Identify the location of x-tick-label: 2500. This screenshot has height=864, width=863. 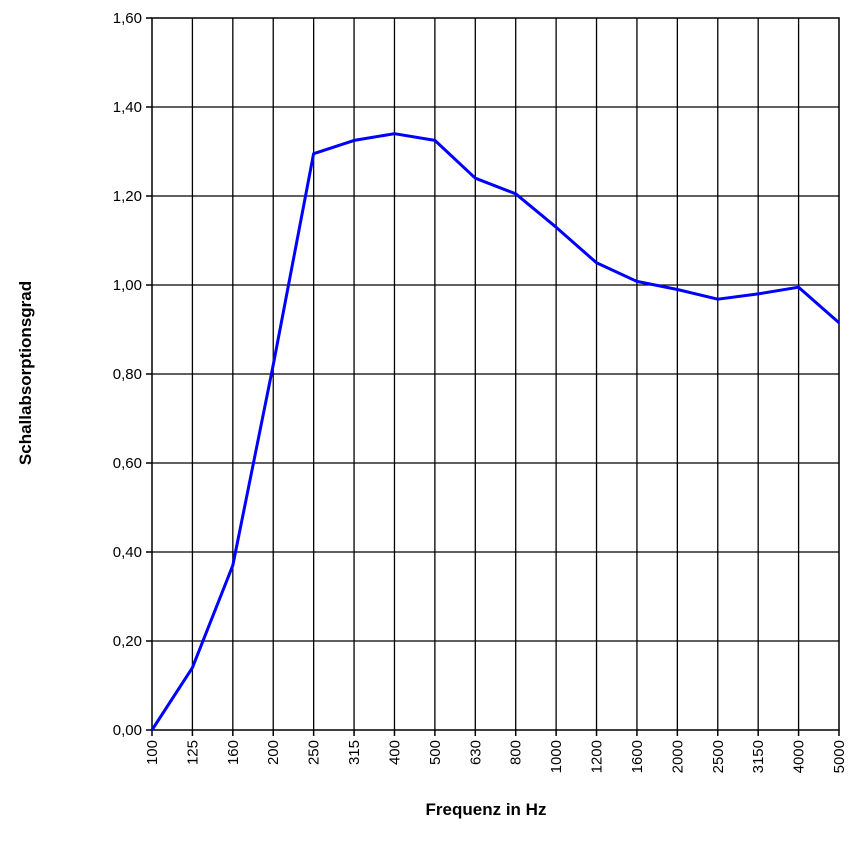
(718, 756).